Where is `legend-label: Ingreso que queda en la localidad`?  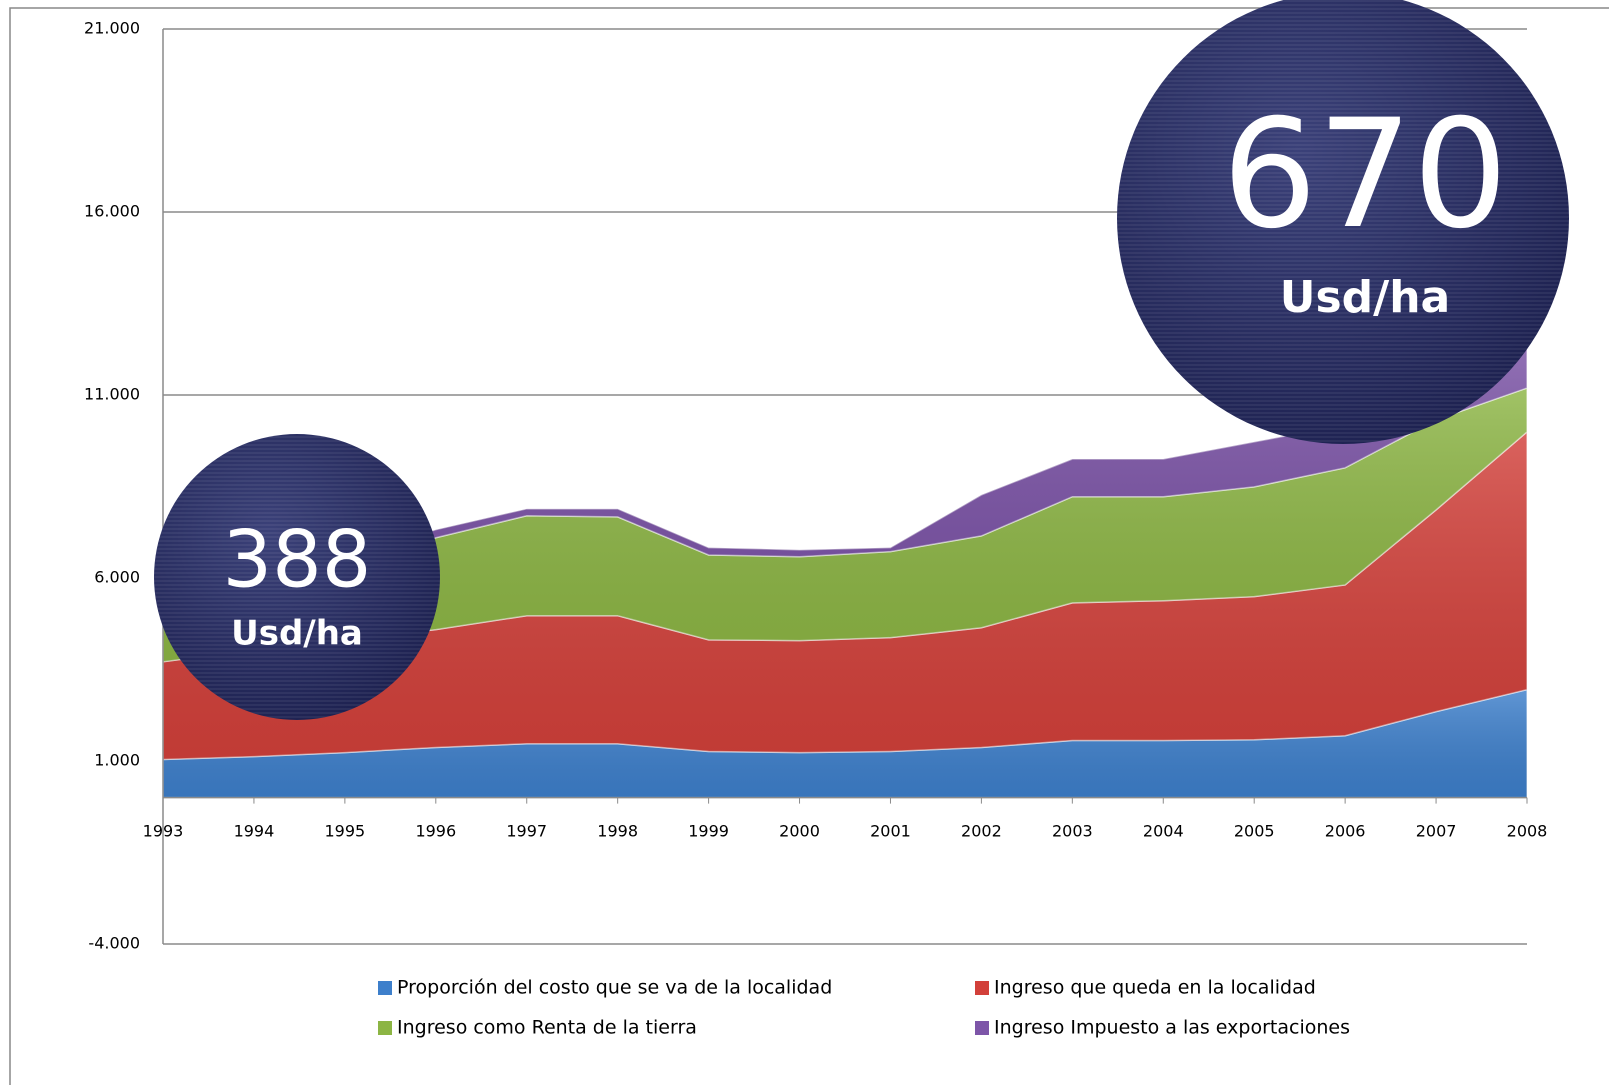 legend-label: Ingreso que queda en la localidad is located at coordinates (1155, 988).